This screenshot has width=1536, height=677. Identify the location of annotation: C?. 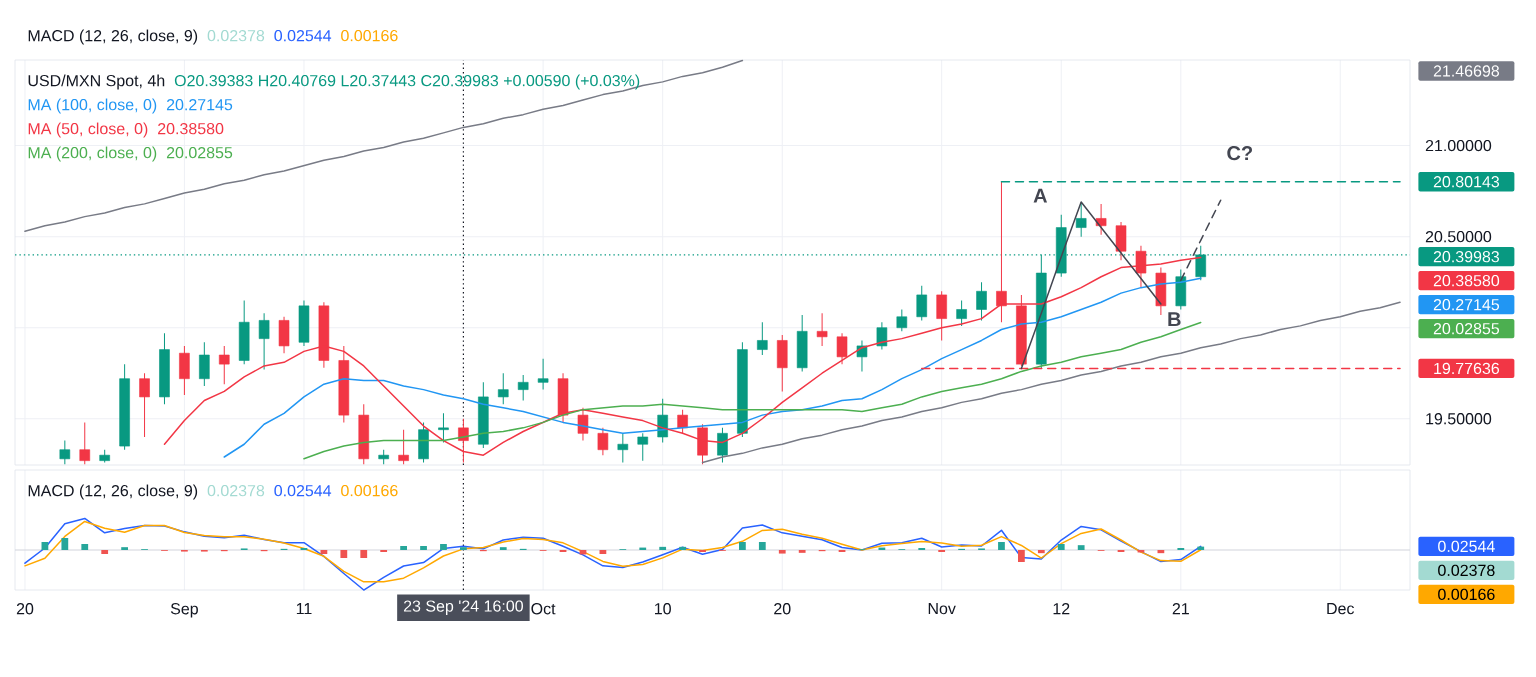
(1239, 153).